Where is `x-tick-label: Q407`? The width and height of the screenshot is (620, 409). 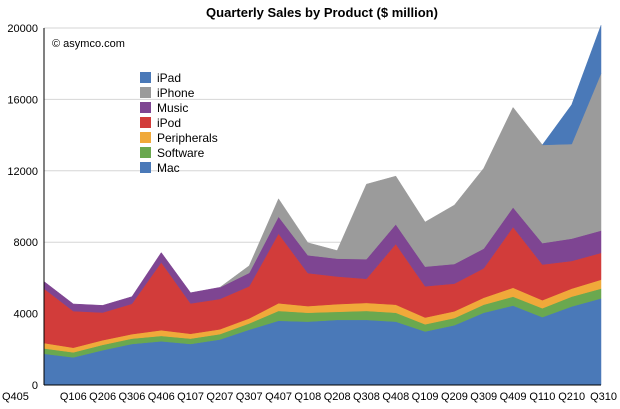 x-tick-label: Q407 is located at coordinates (278, 397).